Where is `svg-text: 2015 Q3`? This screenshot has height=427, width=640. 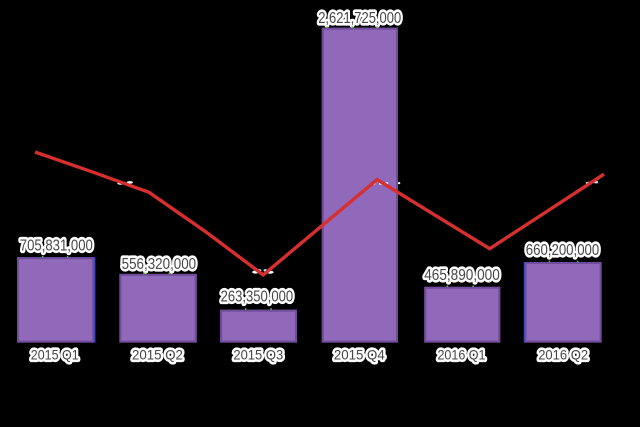 svg-text: 2015 Q3 is located at coordinates (258, 355).